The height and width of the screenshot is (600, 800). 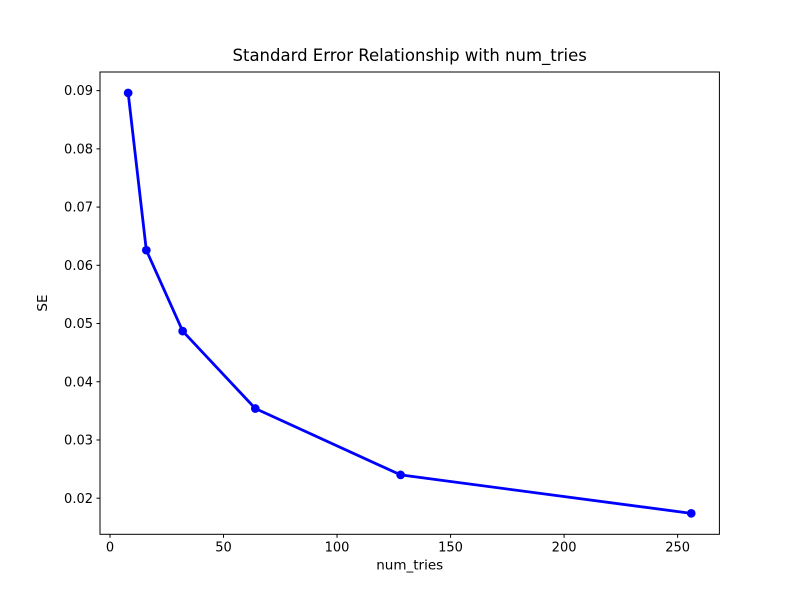 I want to click on x-tick-label: 100, so click(x=337, y=547).